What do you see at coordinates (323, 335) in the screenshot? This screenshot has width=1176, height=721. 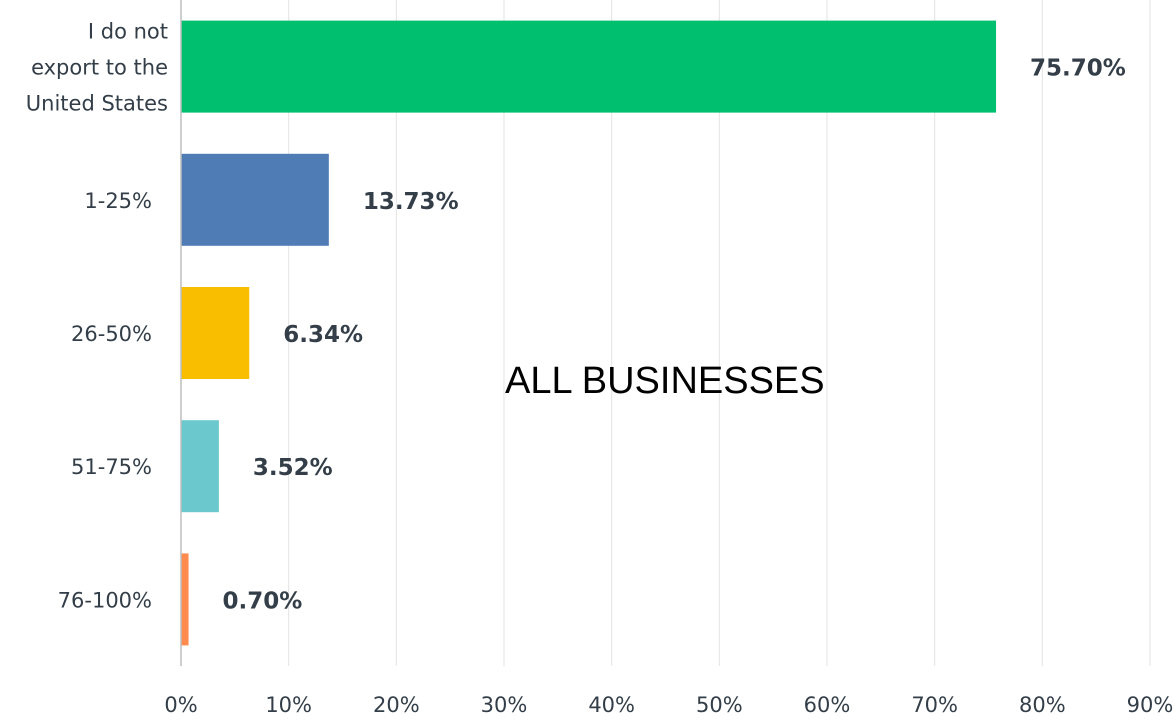 I see `value-label: 6.34%` at bounding box center [323, 335].